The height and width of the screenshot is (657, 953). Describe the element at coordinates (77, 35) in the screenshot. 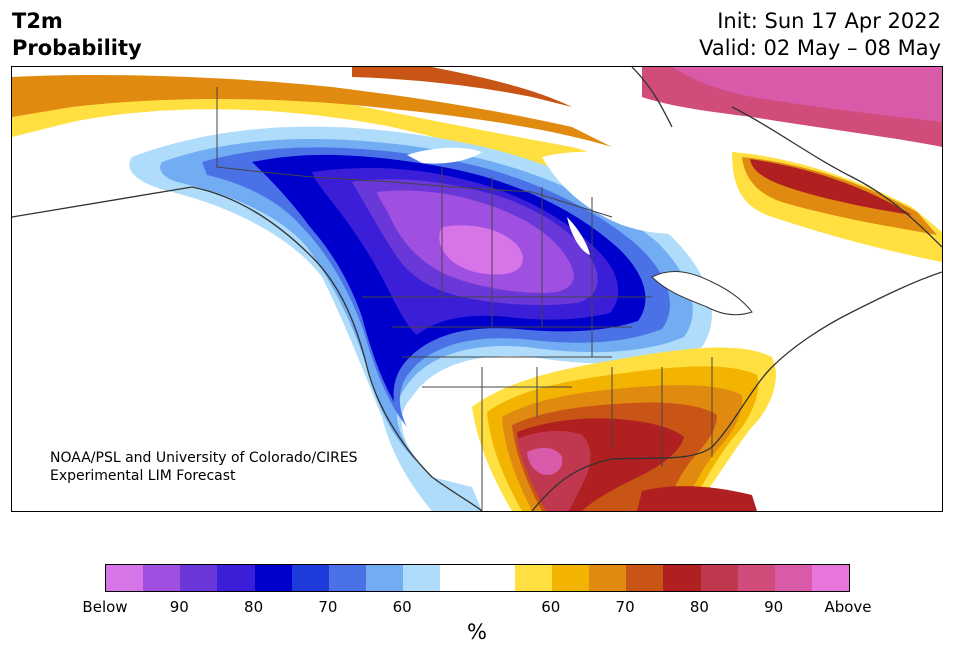

I see `map-title: T2m Probability` at that location.